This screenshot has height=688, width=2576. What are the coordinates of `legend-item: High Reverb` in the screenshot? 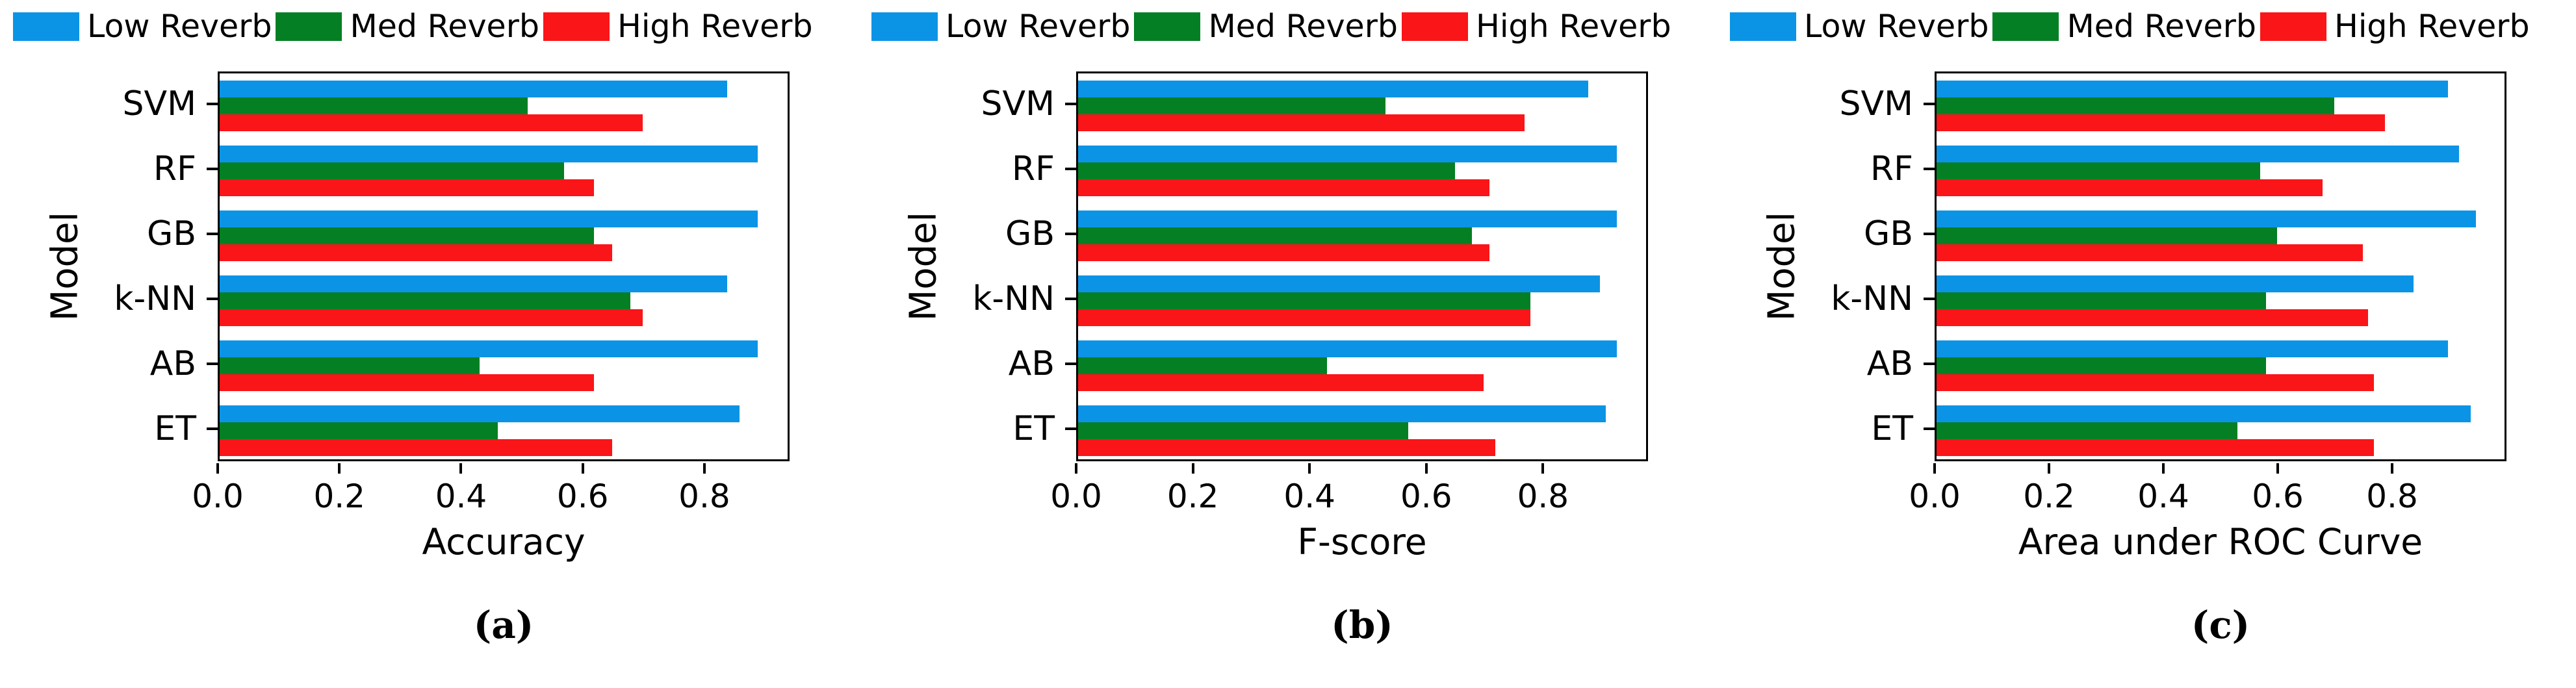 It's located at (678, 26).